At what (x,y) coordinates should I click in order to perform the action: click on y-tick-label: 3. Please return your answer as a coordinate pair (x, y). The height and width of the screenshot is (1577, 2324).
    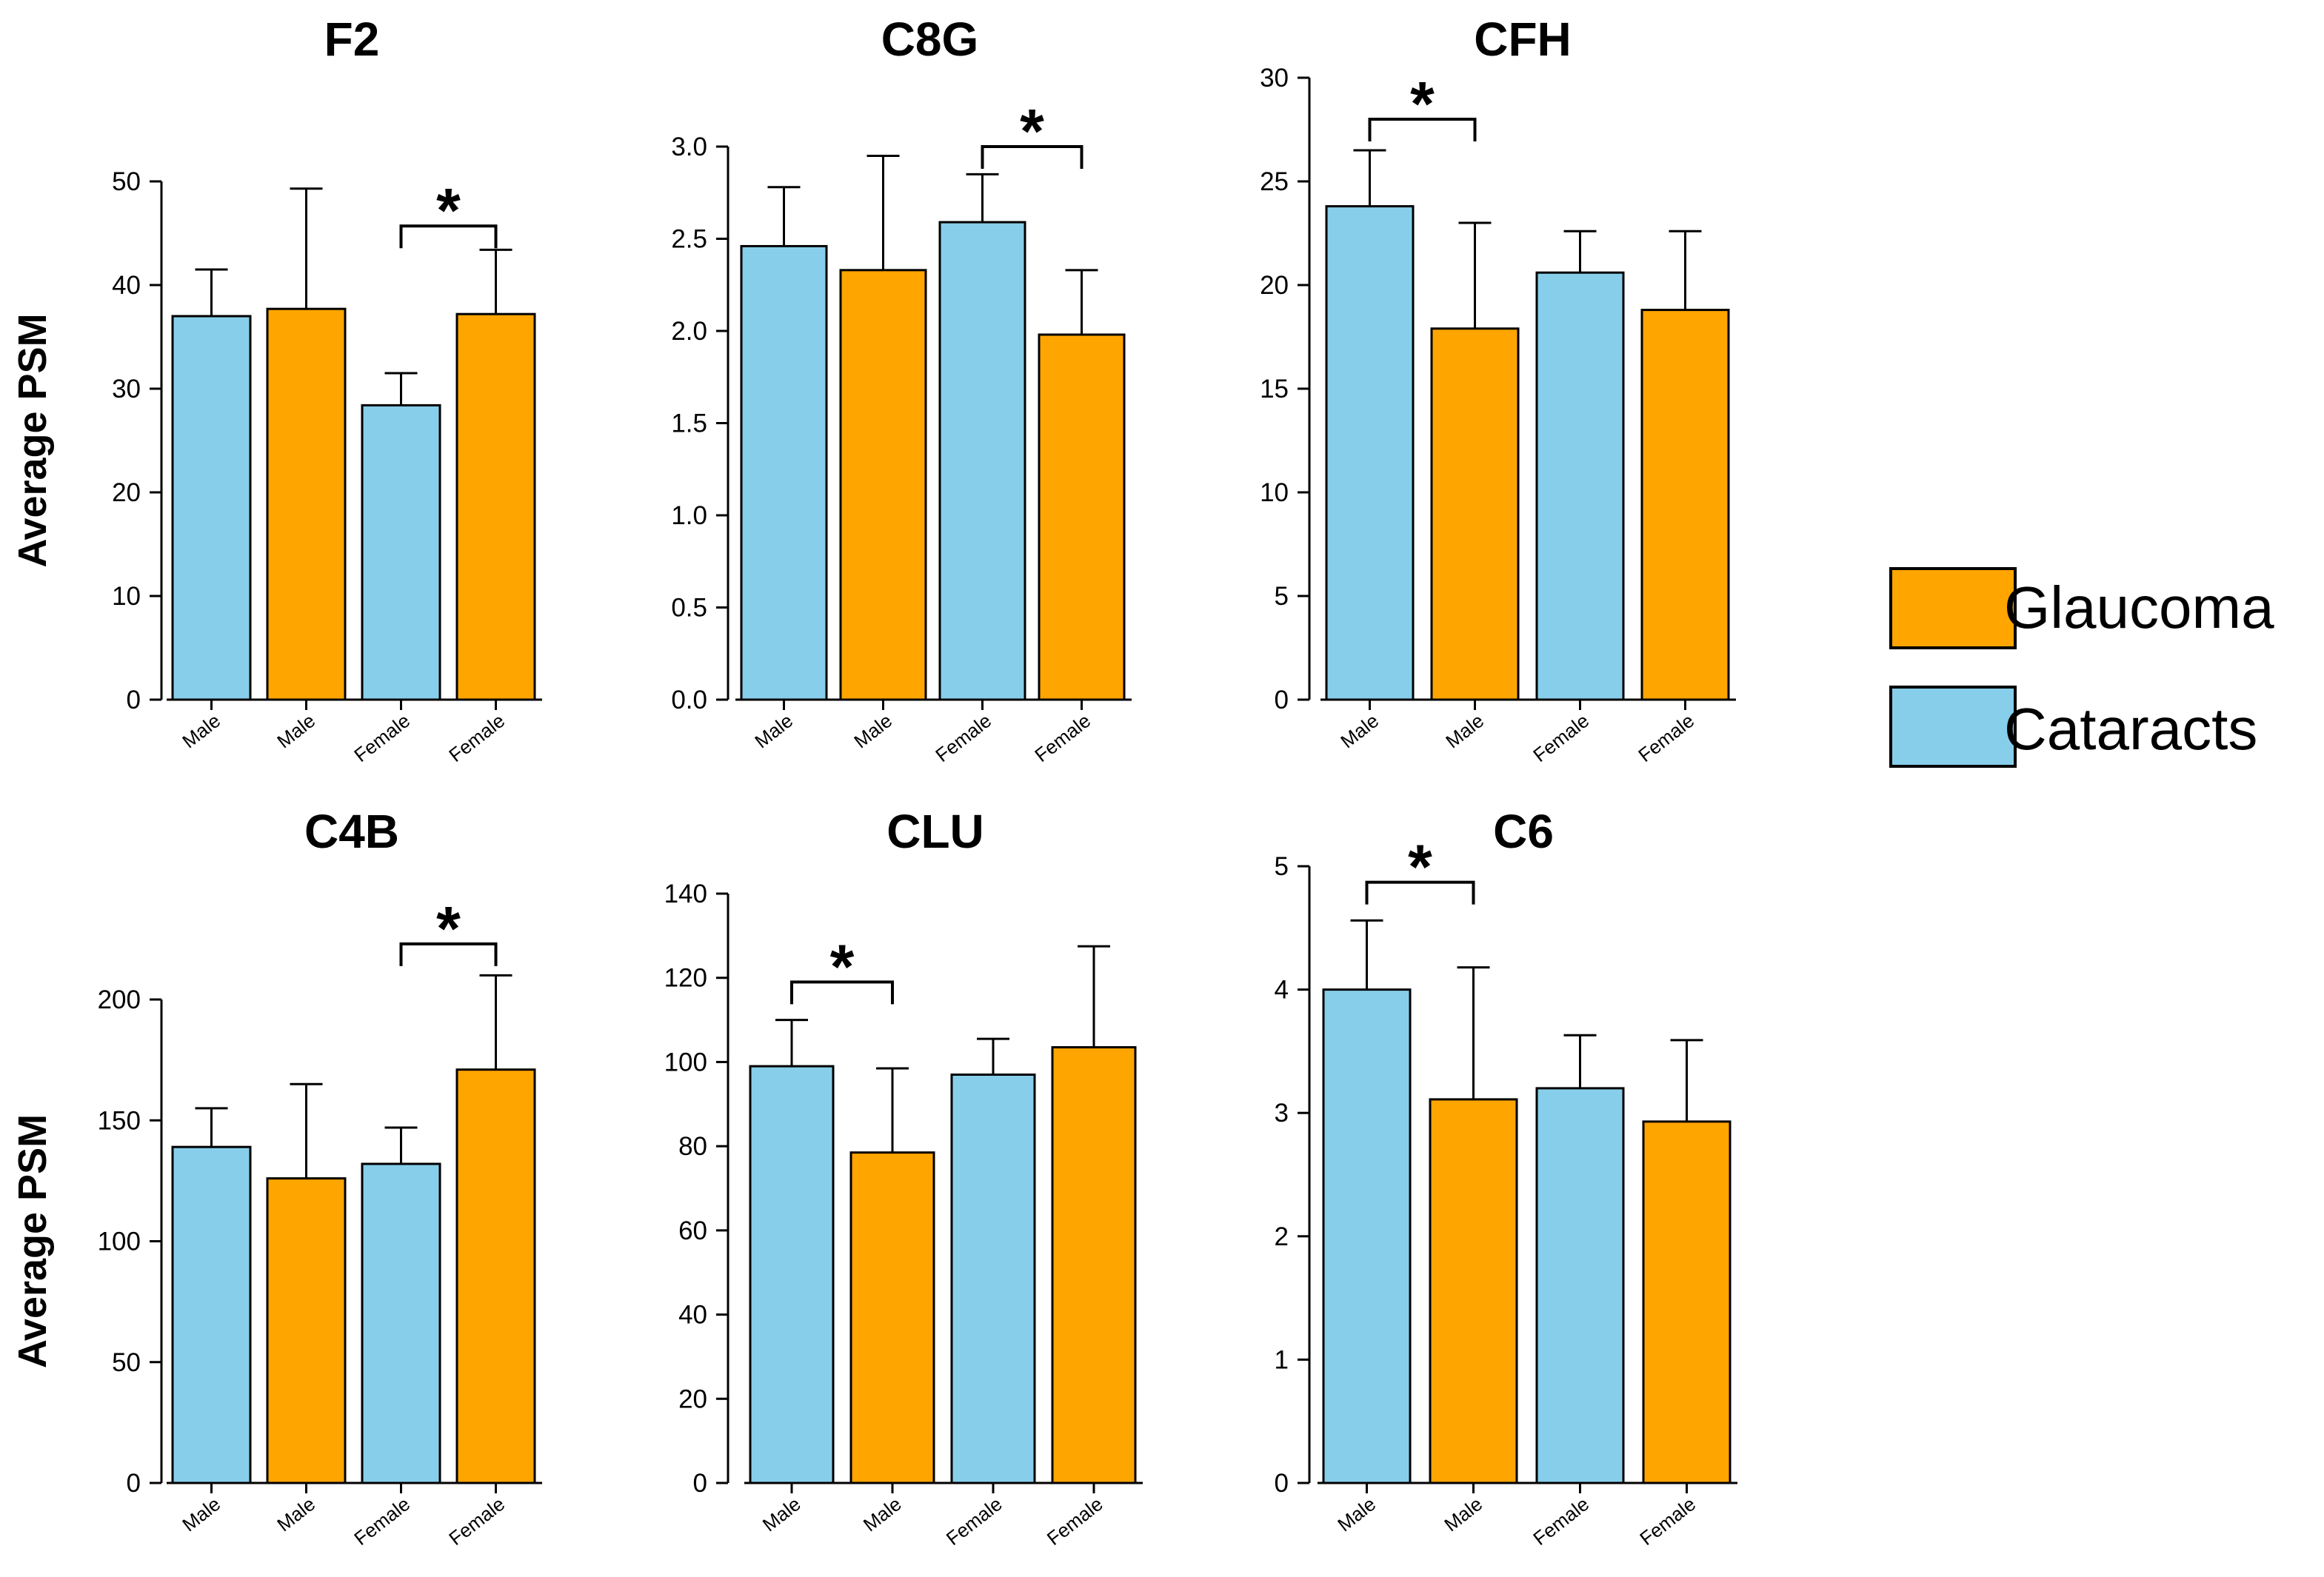
    Looking at the image, I should click on (1282, 1113).